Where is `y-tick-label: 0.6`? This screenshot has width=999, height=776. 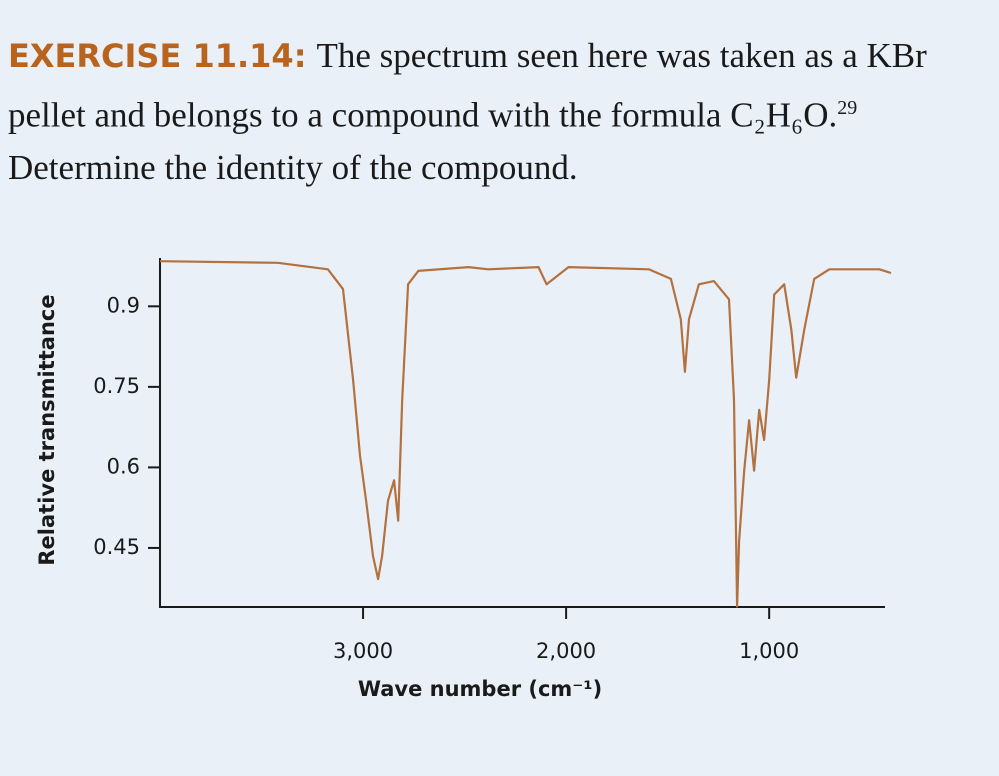 y-tick-label: 0.6 is located at coordinates (123, 466).